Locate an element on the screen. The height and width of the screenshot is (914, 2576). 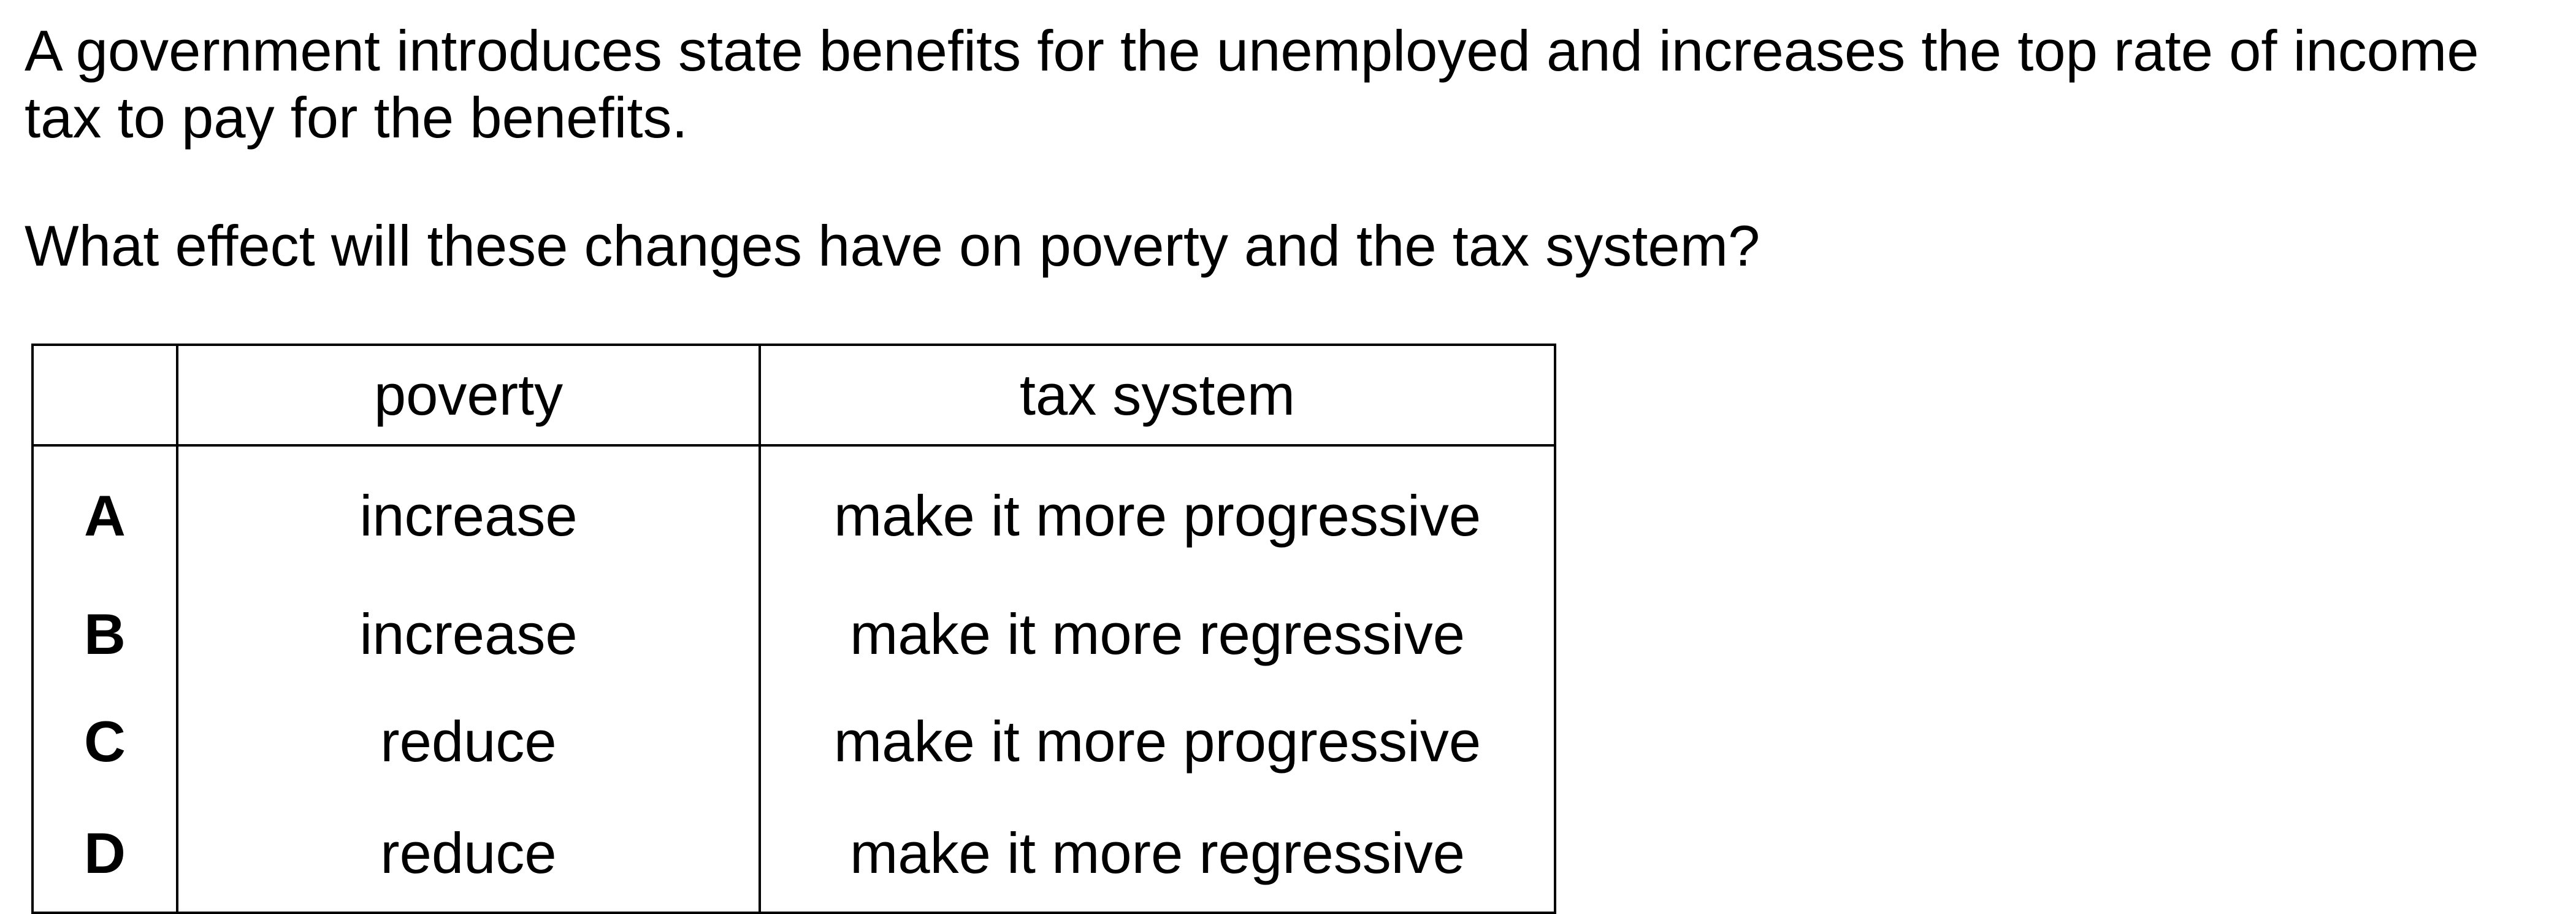
option-row-d: D reduce make it more regressive is located at coordinates (793, 854).